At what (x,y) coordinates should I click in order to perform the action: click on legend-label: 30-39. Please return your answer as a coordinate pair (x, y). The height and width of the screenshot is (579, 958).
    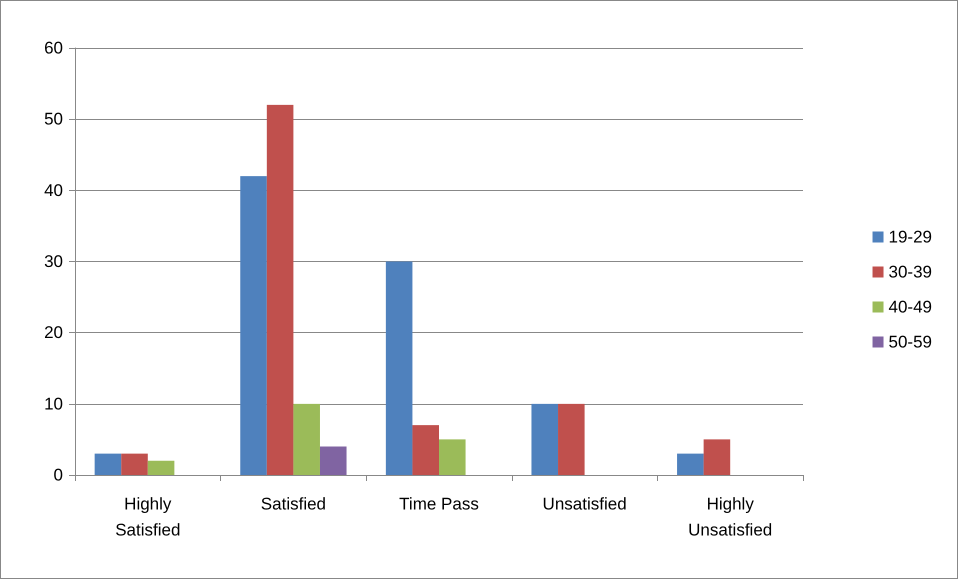
    Looking at the image, I should click on (910, 272).